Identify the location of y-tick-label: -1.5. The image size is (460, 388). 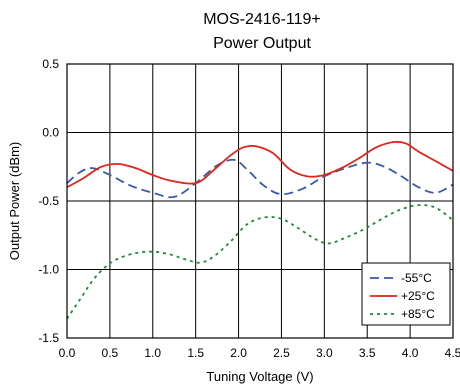
(48, 338).